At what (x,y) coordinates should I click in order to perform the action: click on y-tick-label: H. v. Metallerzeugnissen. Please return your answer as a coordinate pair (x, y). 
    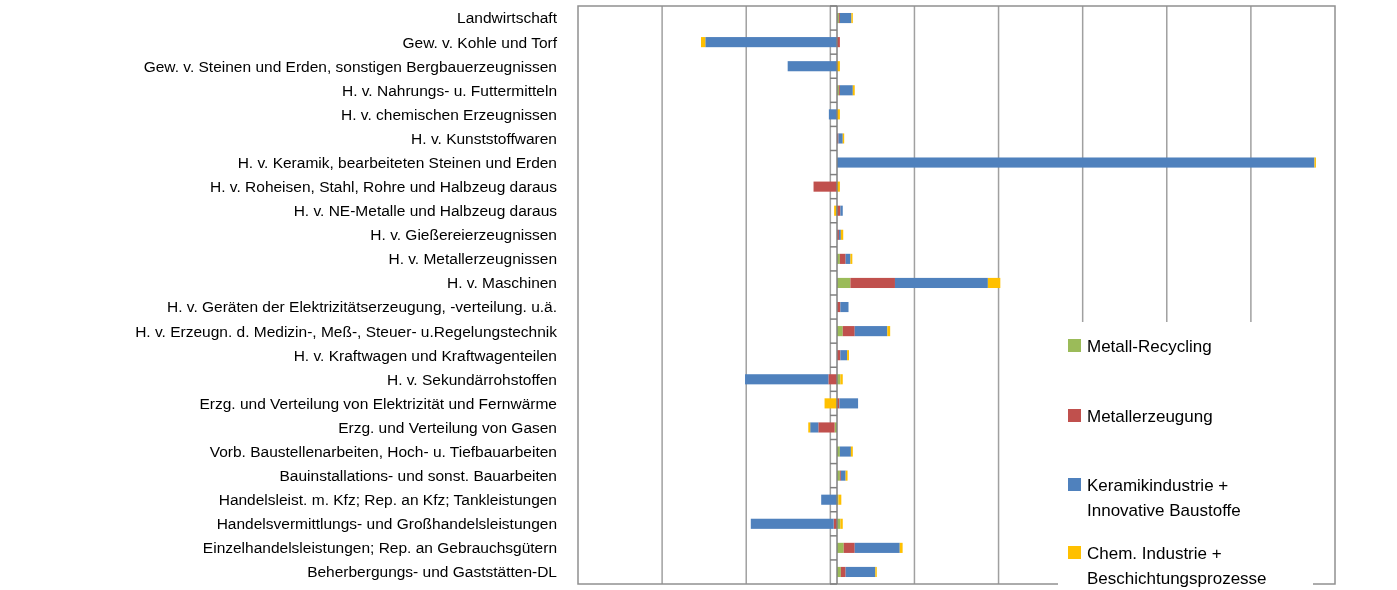
    Looking at the image, I should click on (472, 259).